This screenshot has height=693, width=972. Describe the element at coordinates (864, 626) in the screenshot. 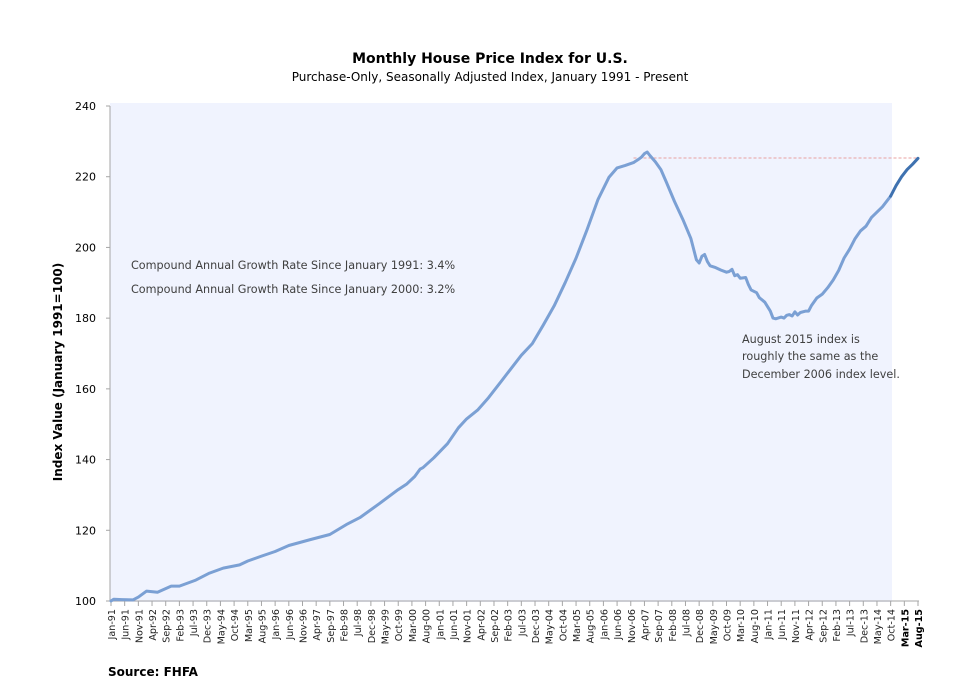

I see `x-tick-label: Dec-13` at that location.